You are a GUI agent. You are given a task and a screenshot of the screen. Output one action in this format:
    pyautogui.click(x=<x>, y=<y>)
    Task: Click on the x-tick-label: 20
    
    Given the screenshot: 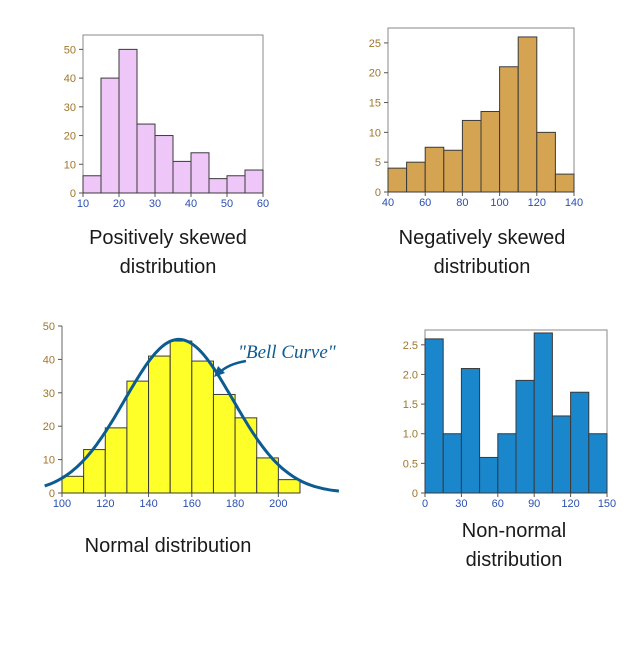 What is the action you would take?
    pyautogui.click(x=119, y=204)
    